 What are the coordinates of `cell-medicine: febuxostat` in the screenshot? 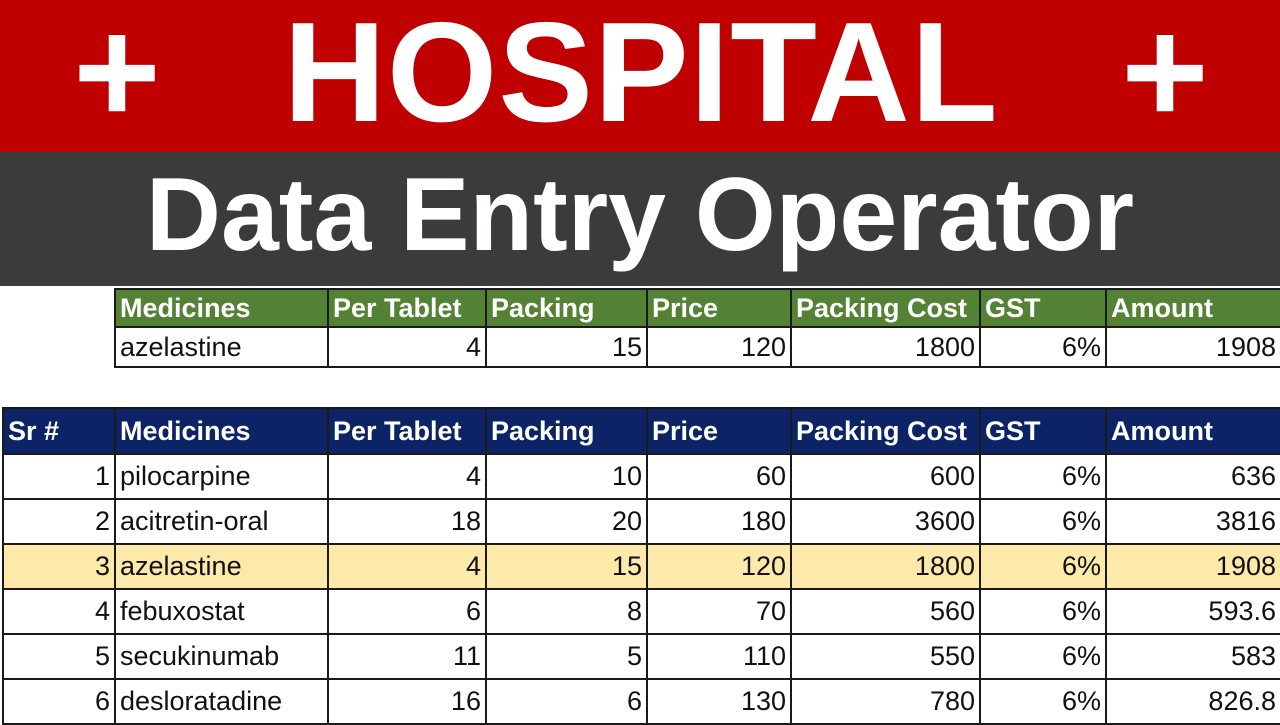 It's located at (221, 611).